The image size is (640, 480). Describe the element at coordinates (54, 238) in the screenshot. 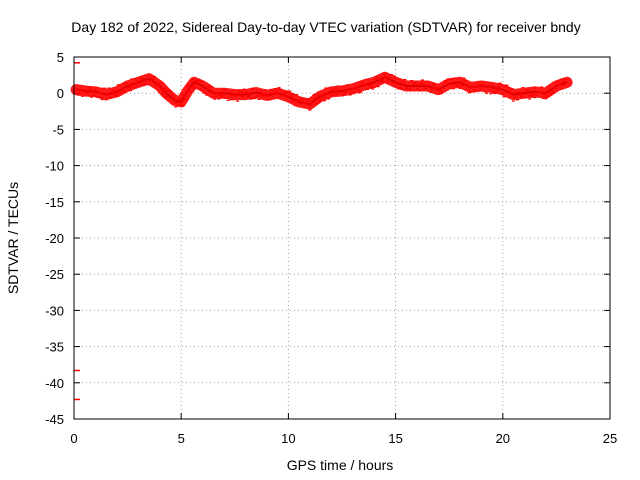

I see `y-tick-label: -20` at that location.